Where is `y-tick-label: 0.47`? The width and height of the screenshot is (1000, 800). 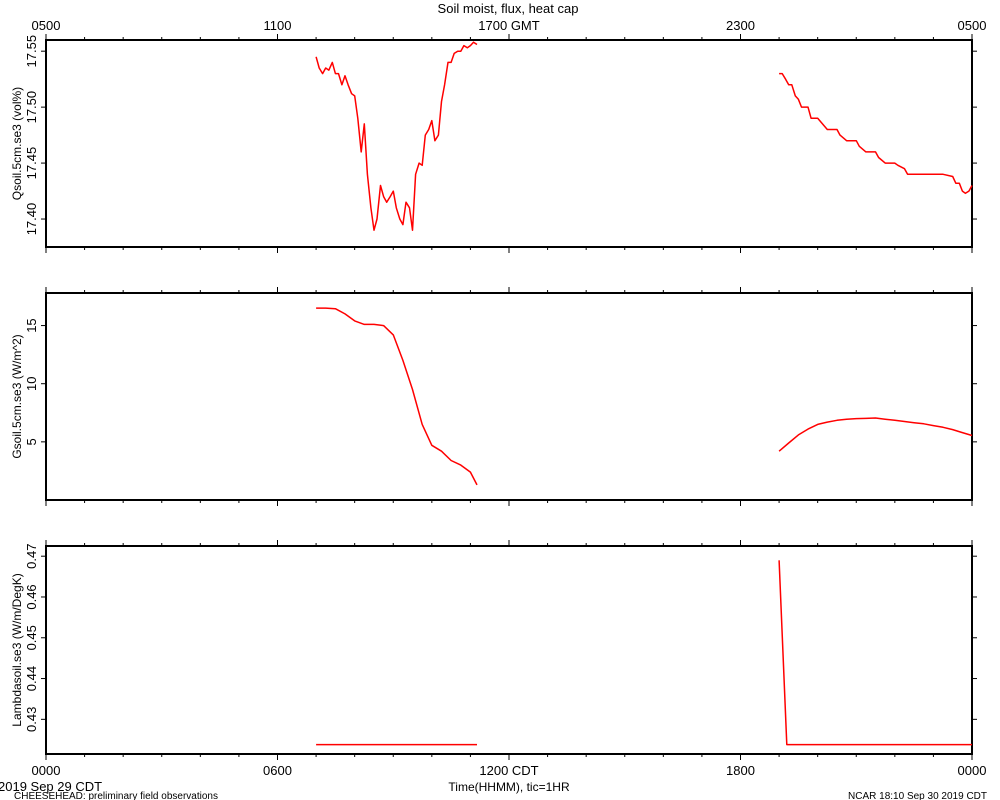
y-tick-label: 0.47 is located at coordinates (31, 556).